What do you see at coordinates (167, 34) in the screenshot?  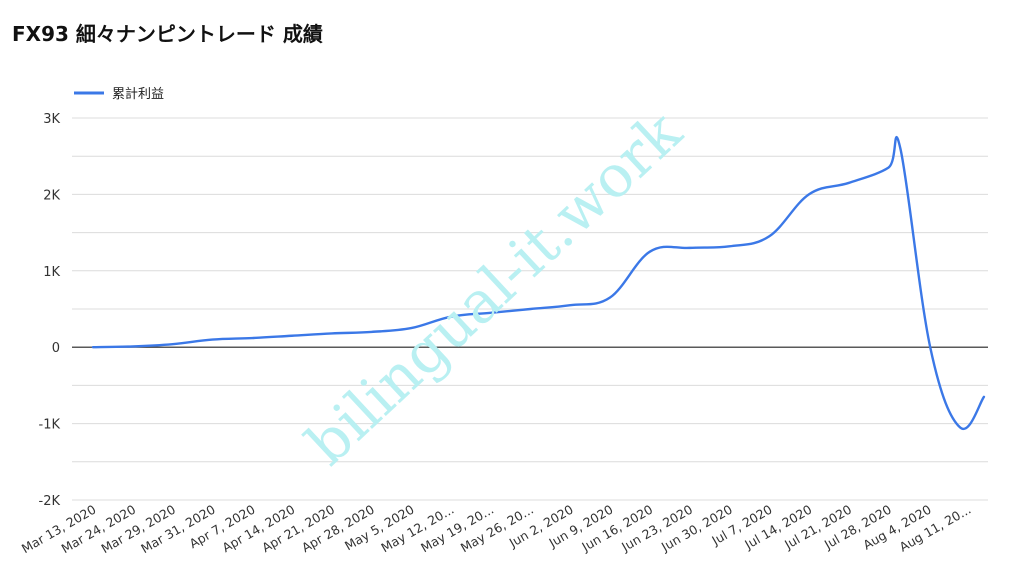 I see `chart-title: FX93 細々ナンピントレード 成績` at bounding box center [167, 34].